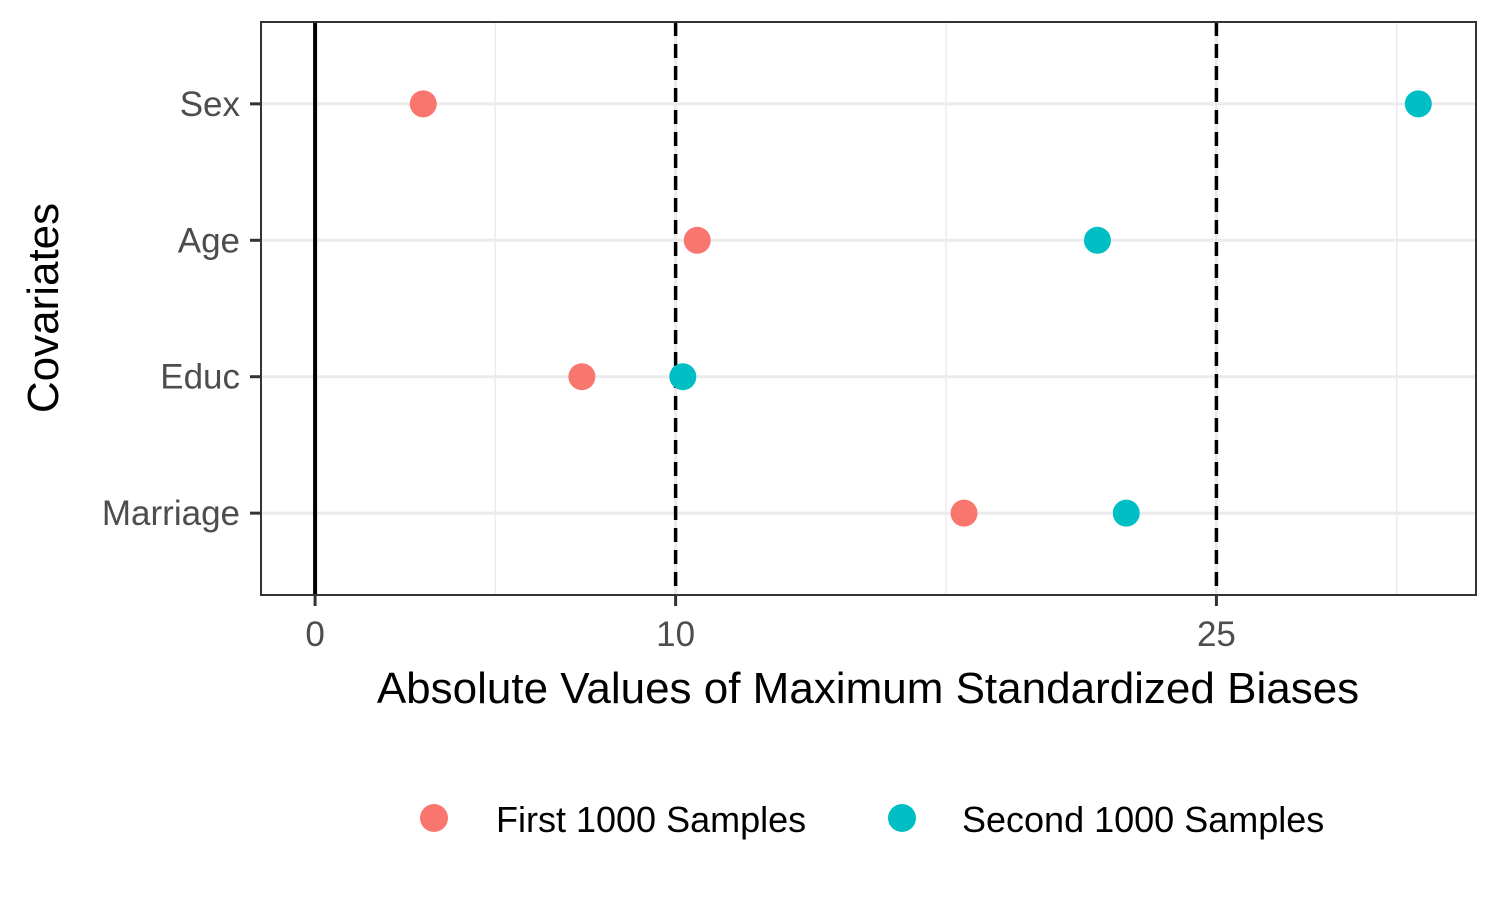  What do you see at coordinates (434, 818) in the screenshot?
I see `legend-key-first` at bounding box center [434, 818].